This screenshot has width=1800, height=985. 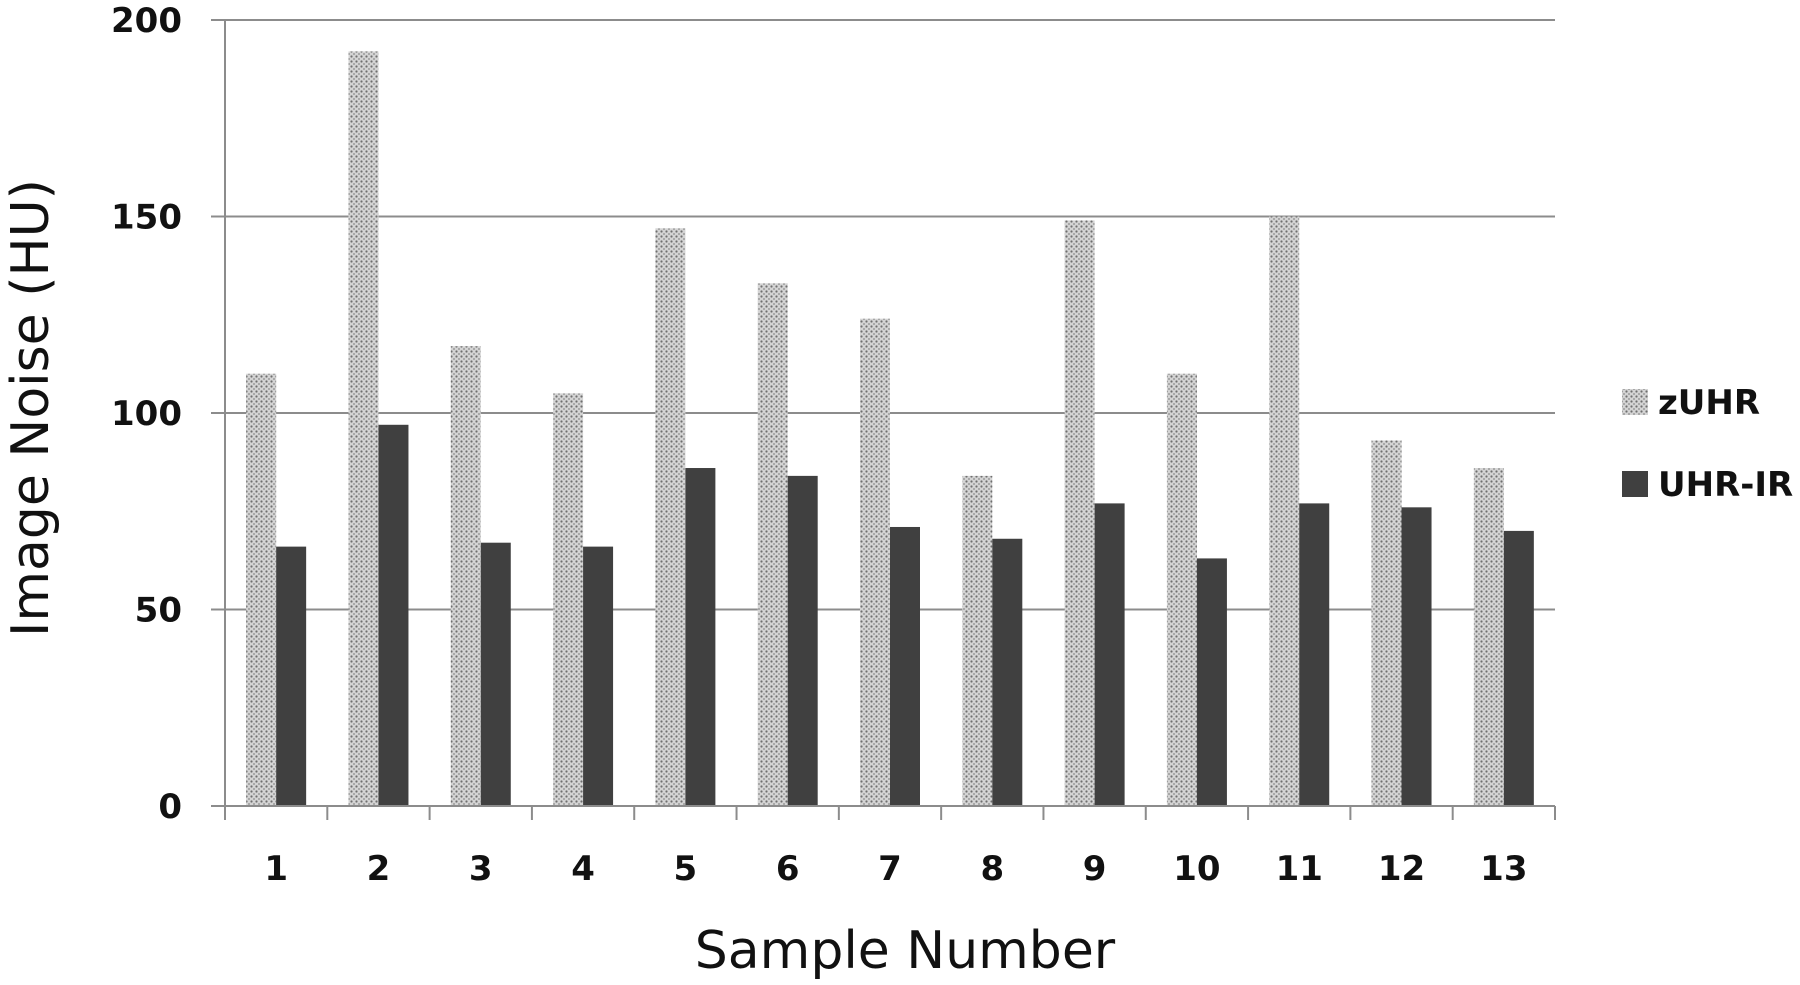 What do you see at coordinates (379, 869) in the screenshot?
I see `x-tick-label: 2` at bounding box center [379, 869].